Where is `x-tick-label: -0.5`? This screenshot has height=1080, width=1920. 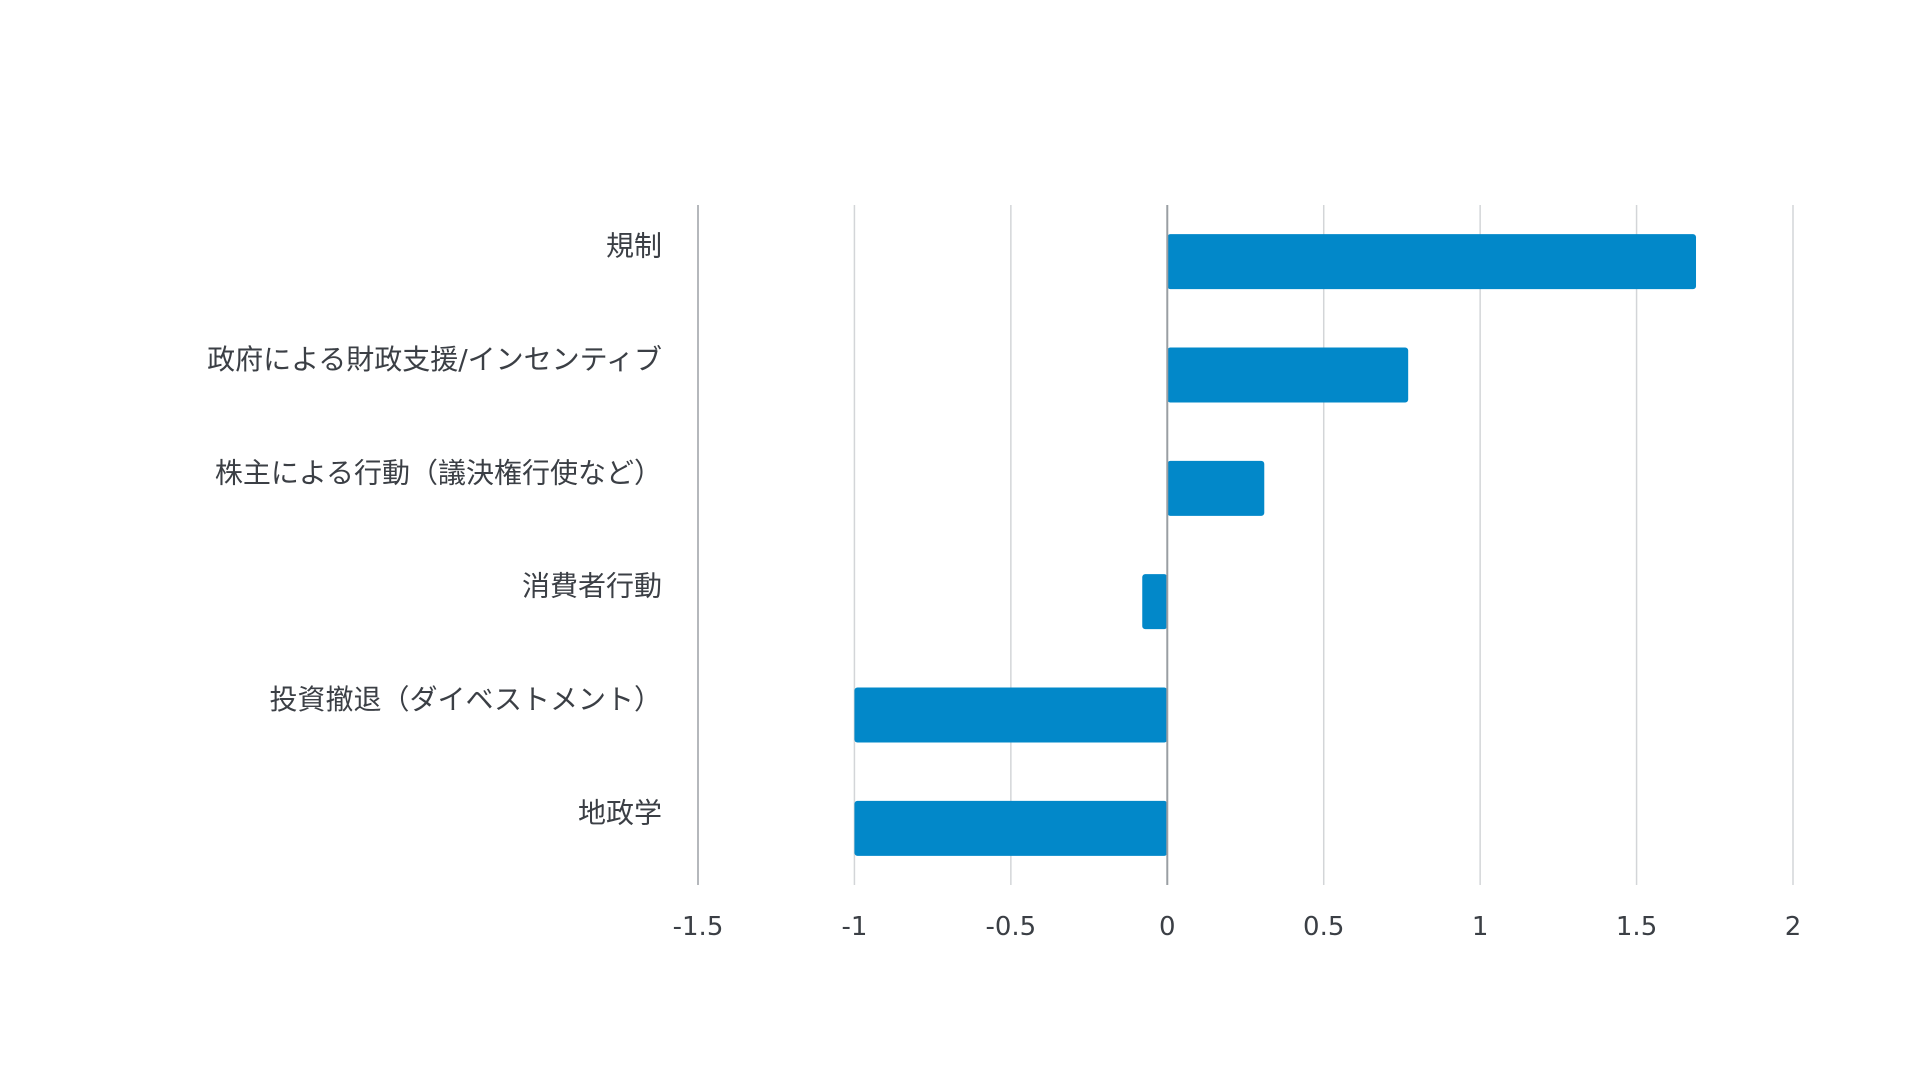
x-tick-label: -0.5 is located at coordinates (1010, 927).